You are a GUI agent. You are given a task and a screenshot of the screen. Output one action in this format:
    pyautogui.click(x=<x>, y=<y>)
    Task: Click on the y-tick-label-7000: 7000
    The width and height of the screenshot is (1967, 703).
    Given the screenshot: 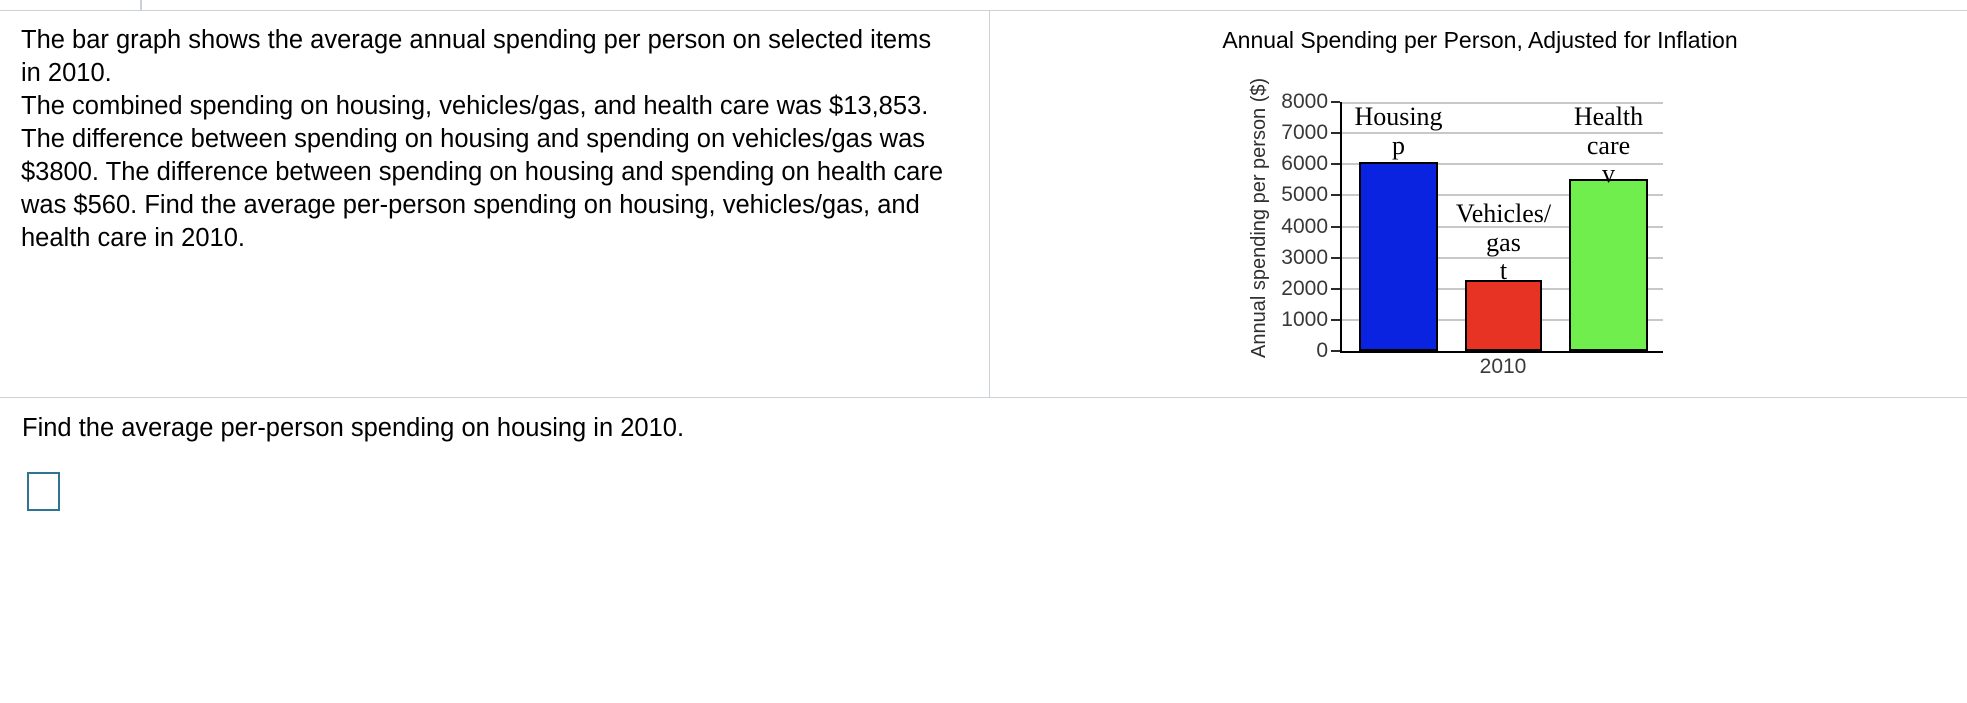 What is the action you would take?
    pyautogui.click(x=1304, y=132)
    